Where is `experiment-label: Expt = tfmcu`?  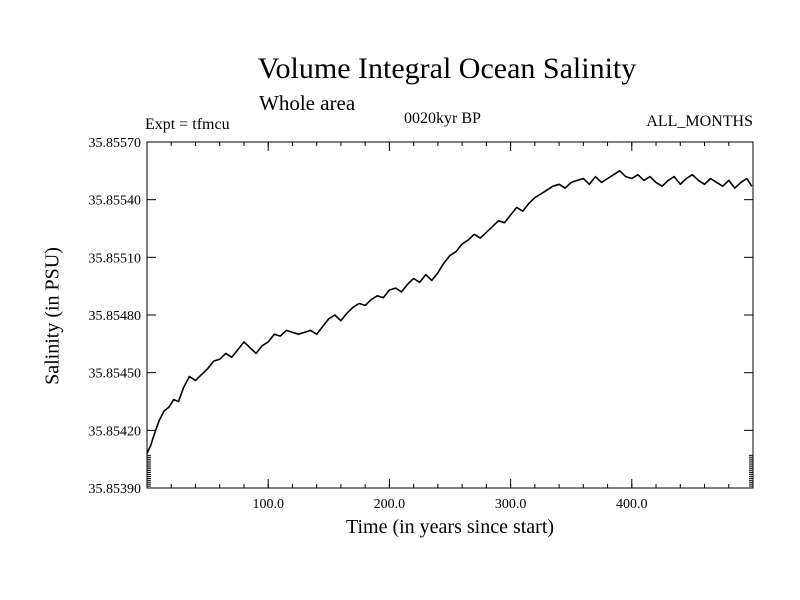 experiment-label: Expt = tfmcu is located at coordinates (187, 124).